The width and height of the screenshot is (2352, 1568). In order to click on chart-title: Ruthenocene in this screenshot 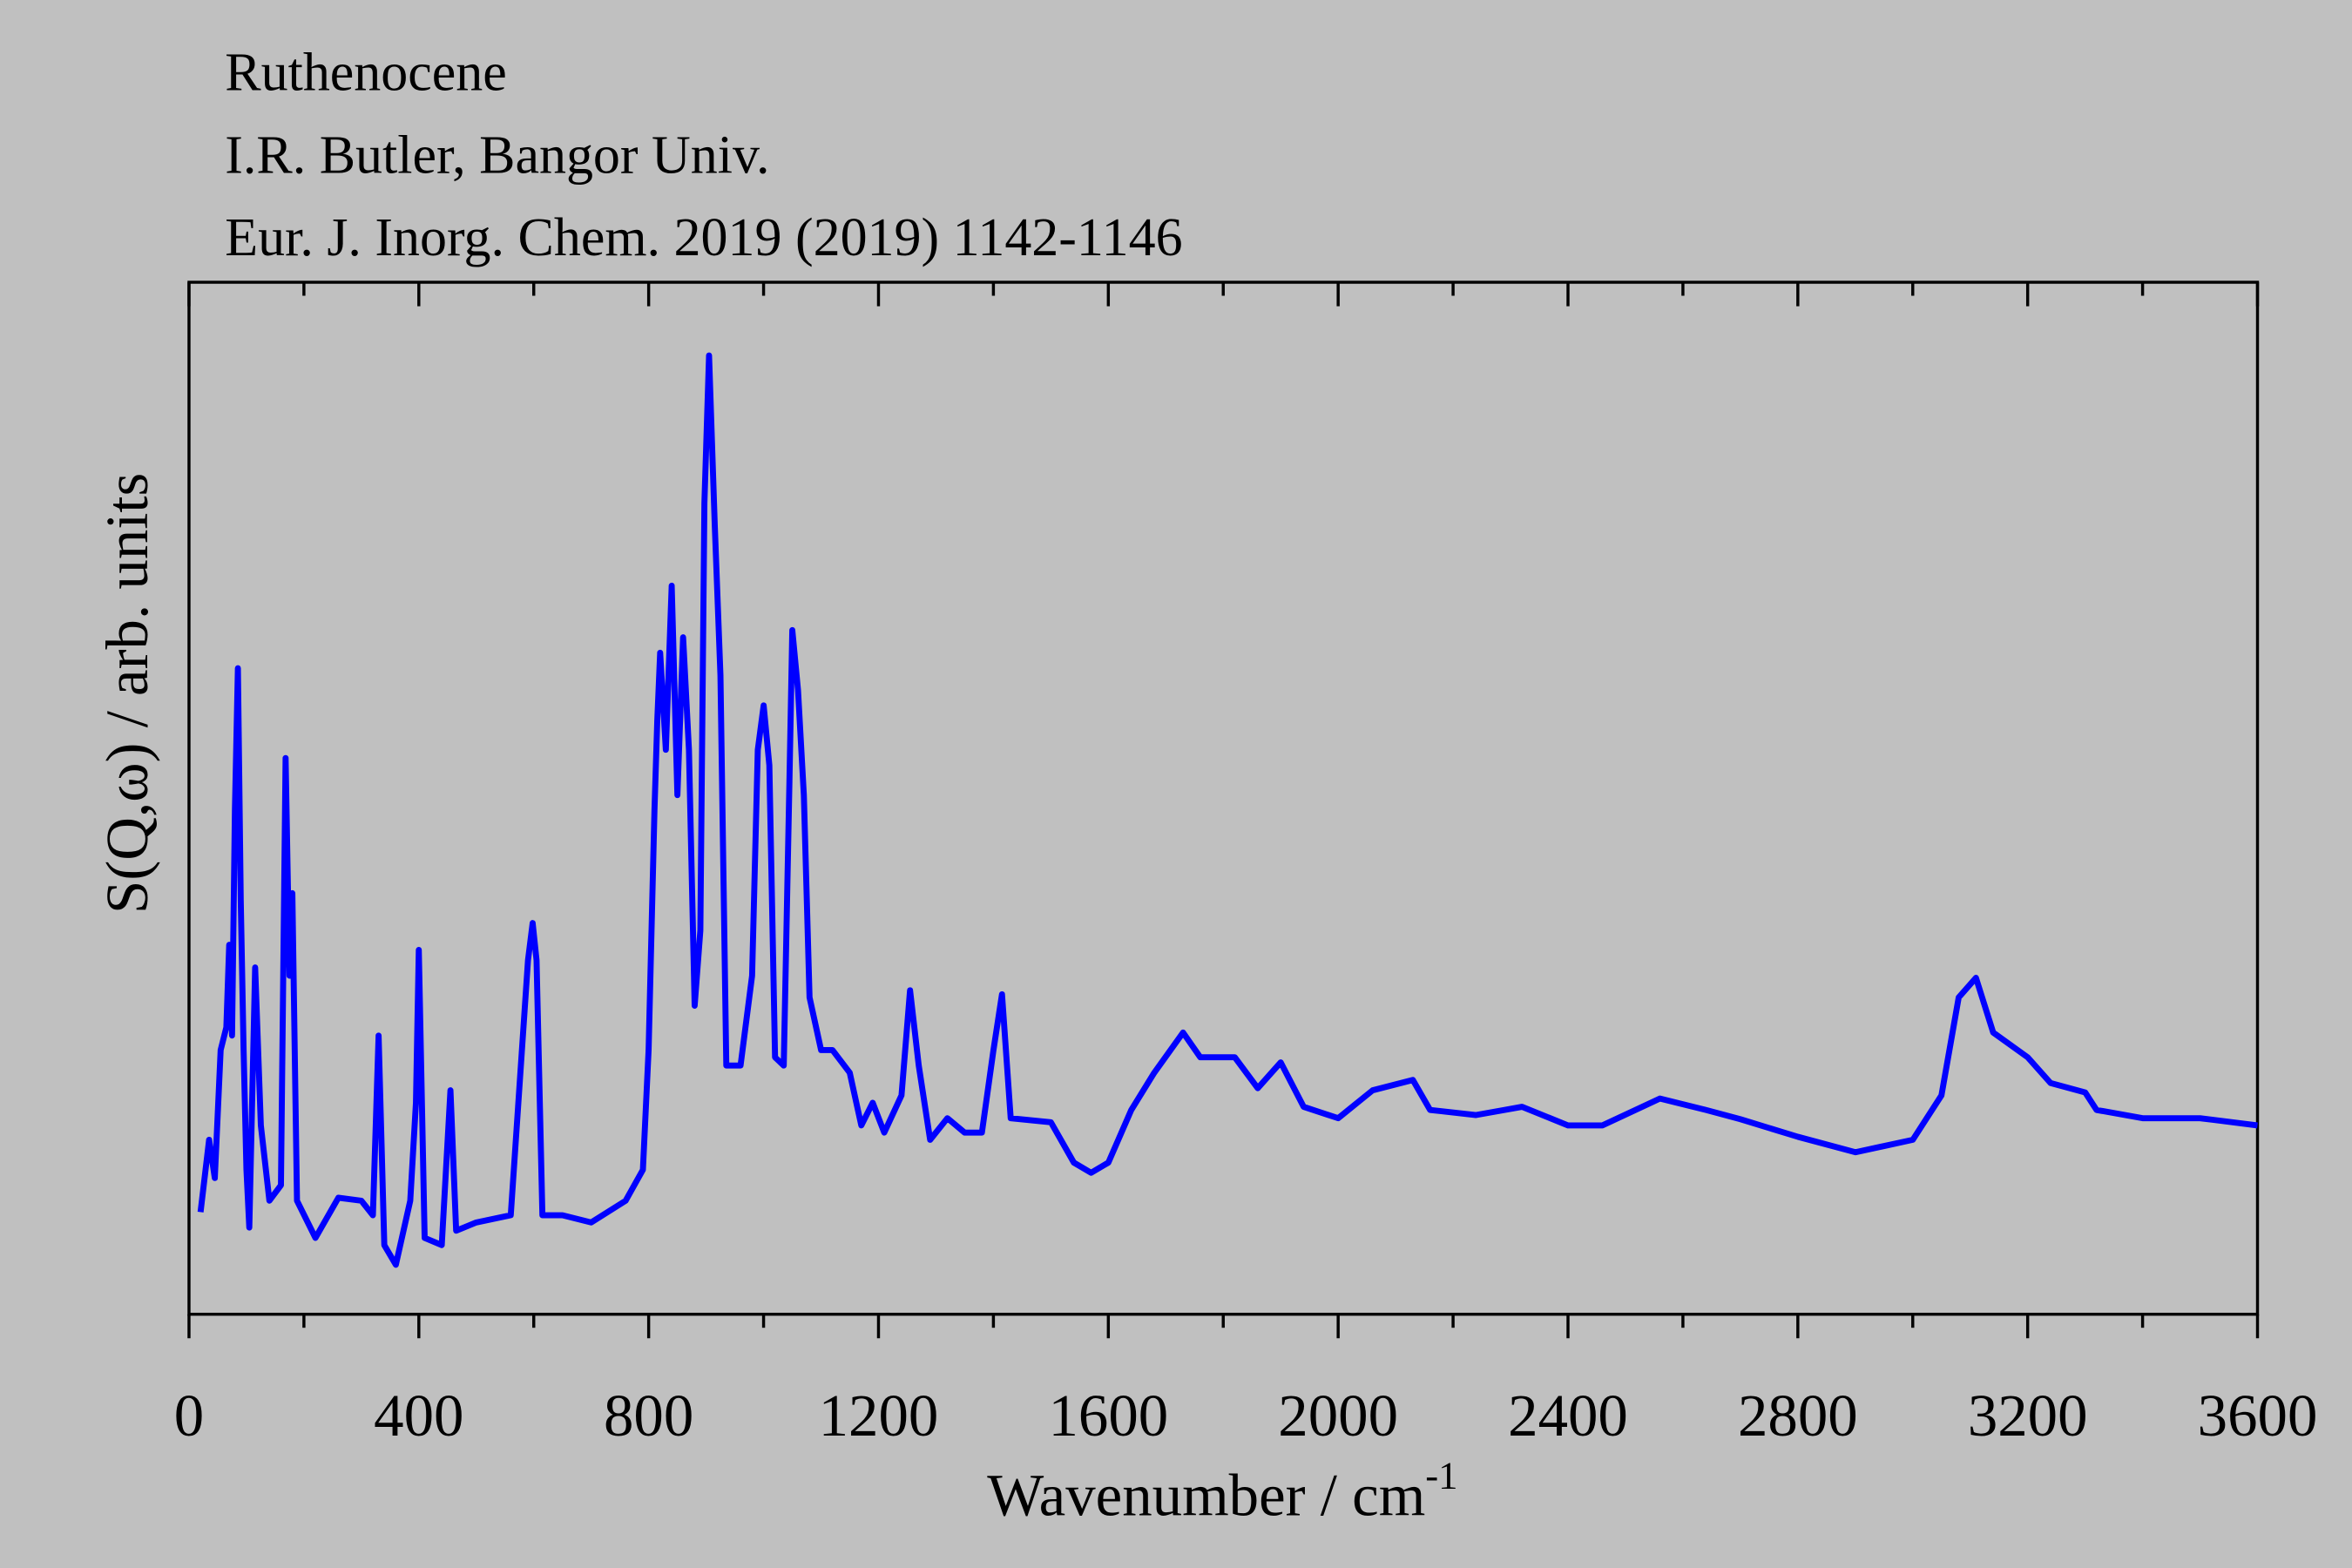, I will do `click(366, 74)`.